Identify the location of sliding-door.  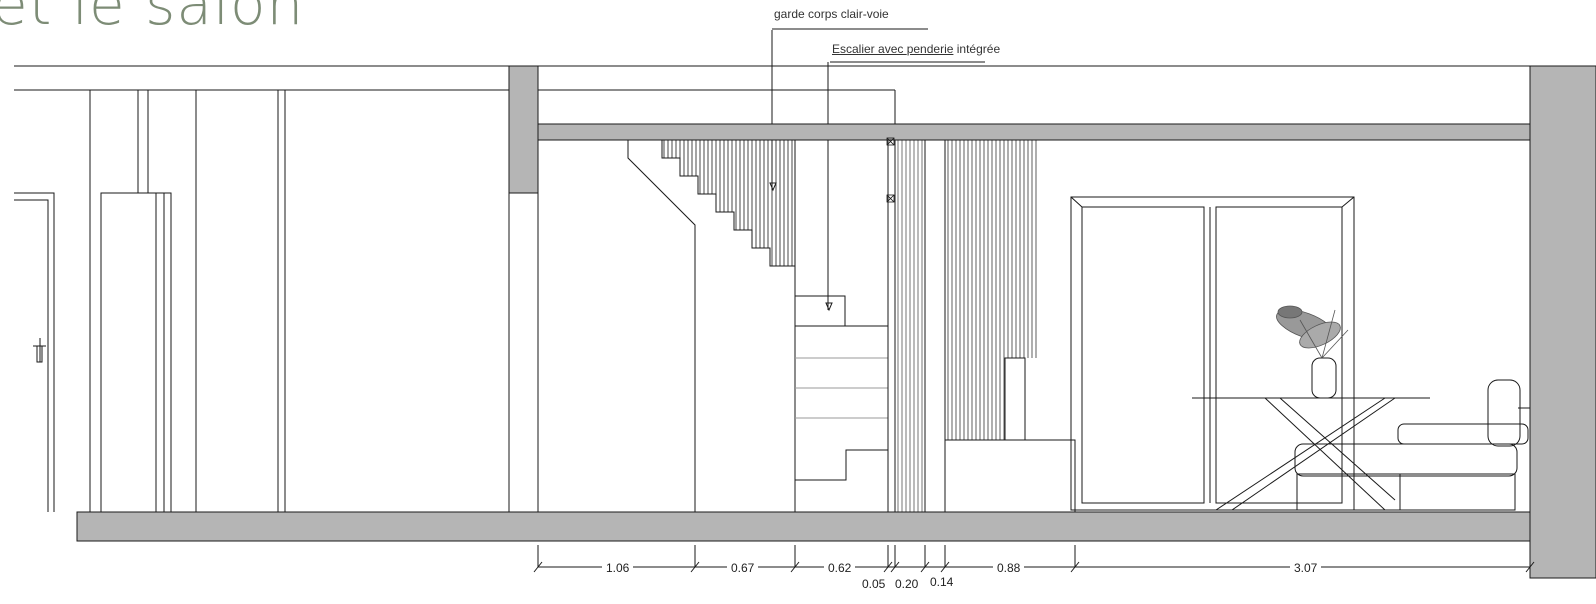
(1212, 353).